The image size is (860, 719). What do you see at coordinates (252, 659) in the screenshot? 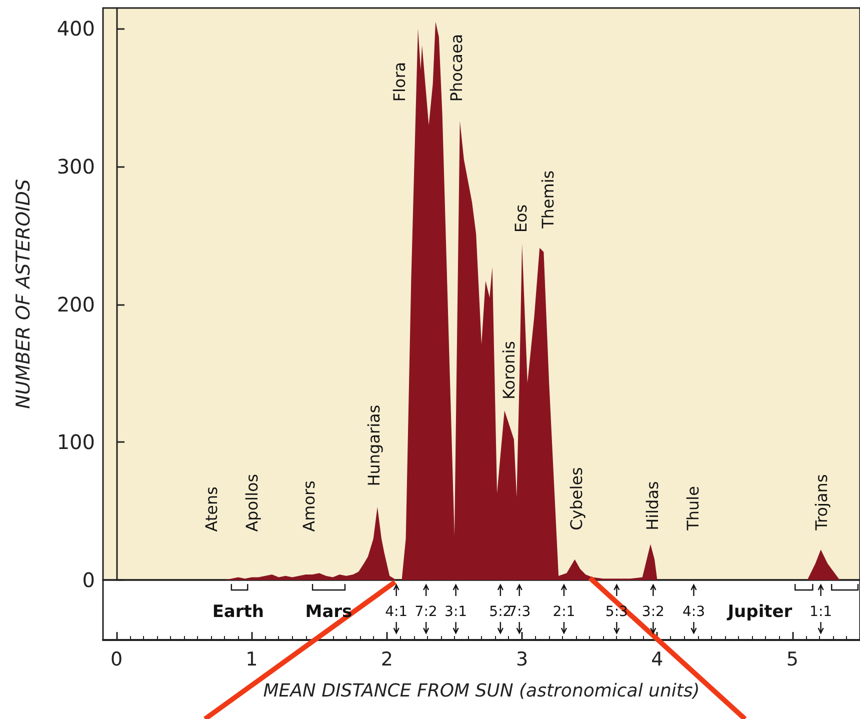
I see `x-tick-label: 1` at bounding box center [252, 659].